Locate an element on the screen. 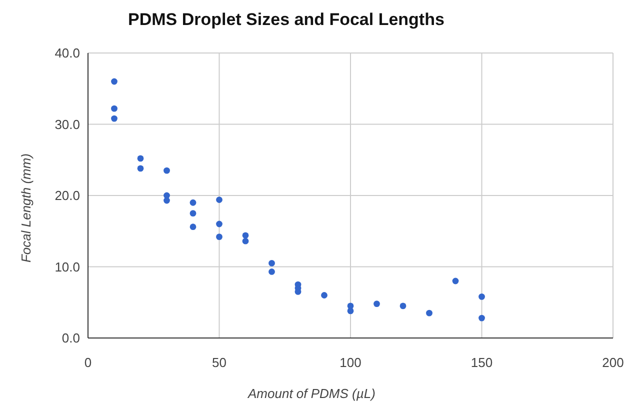 The image size is (635, 415). y-tick-label: 30.0 is located at coordinates (67, 124).